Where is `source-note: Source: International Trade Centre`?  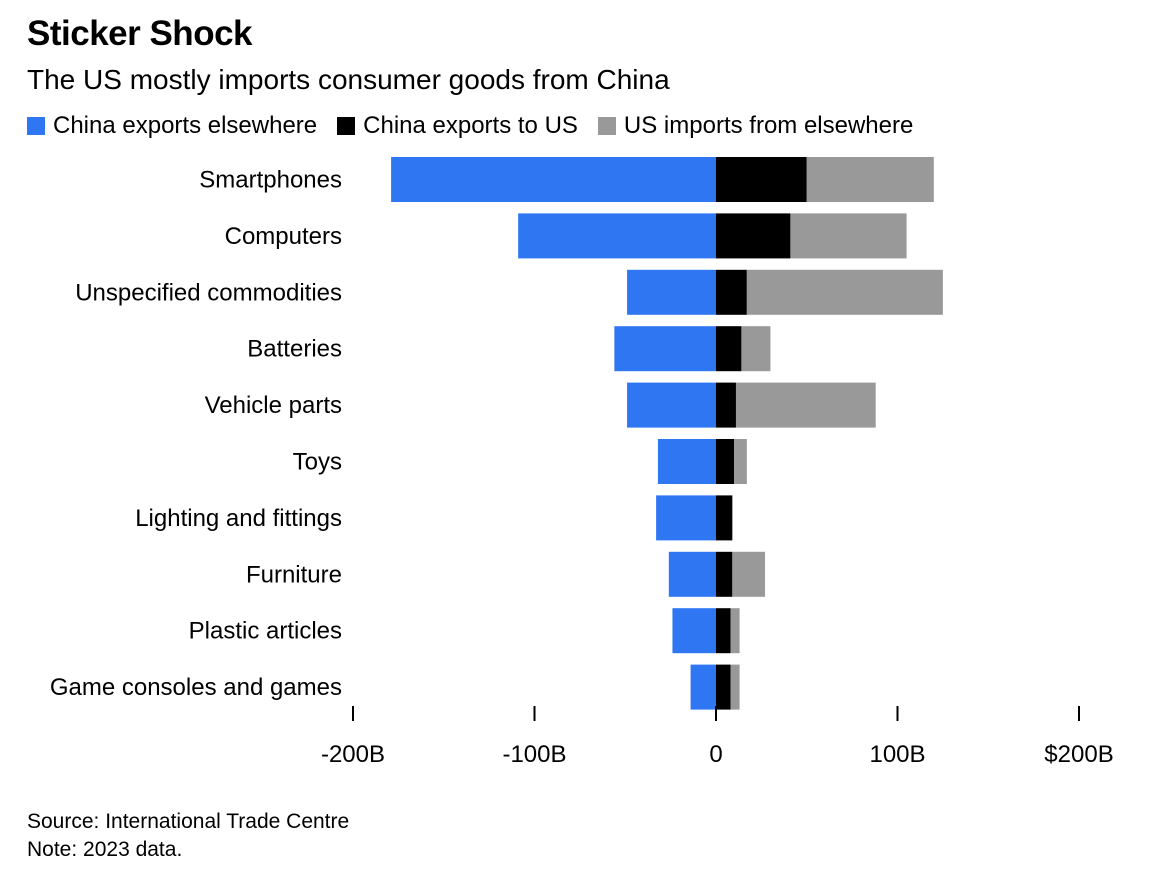 source-note: Source: International Trade Centre is located at coordinates (188, 821).